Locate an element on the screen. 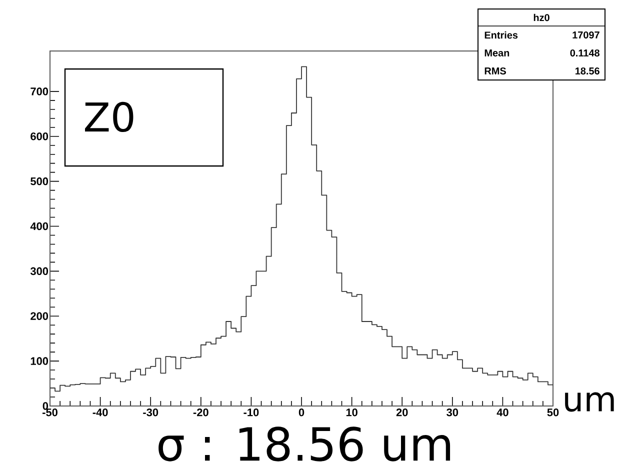 This screenshot has height=472, width=636. text: Entries is located at coordinates (501, 35).